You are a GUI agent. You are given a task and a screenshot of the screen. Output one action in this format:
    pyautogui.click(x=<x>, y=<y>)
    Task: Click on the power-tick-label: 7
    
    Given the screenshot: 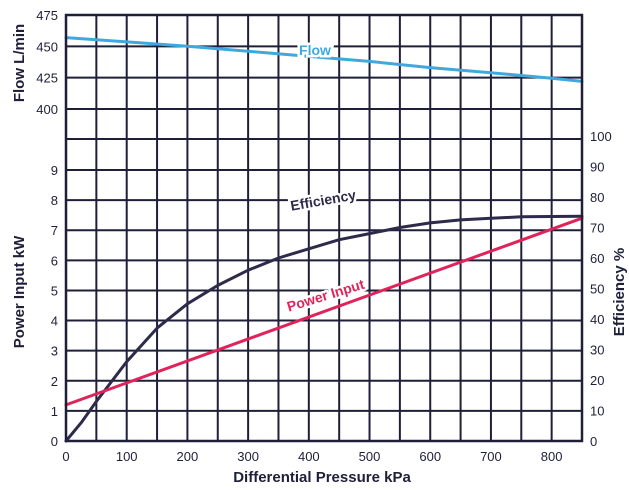 What is the action you would take?
    pyautogui.click(x=54, y=230)
    